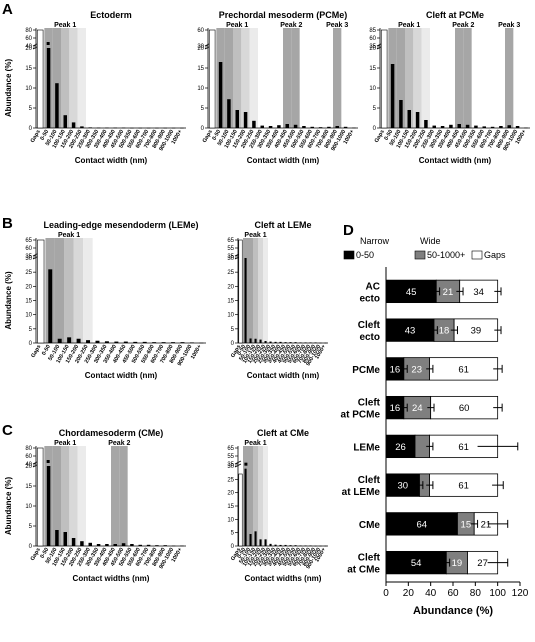  What do you see at coordinates (361, 415) in the screenshot?
I see `category-label: at PCMe` at bounding box center [361, 415].